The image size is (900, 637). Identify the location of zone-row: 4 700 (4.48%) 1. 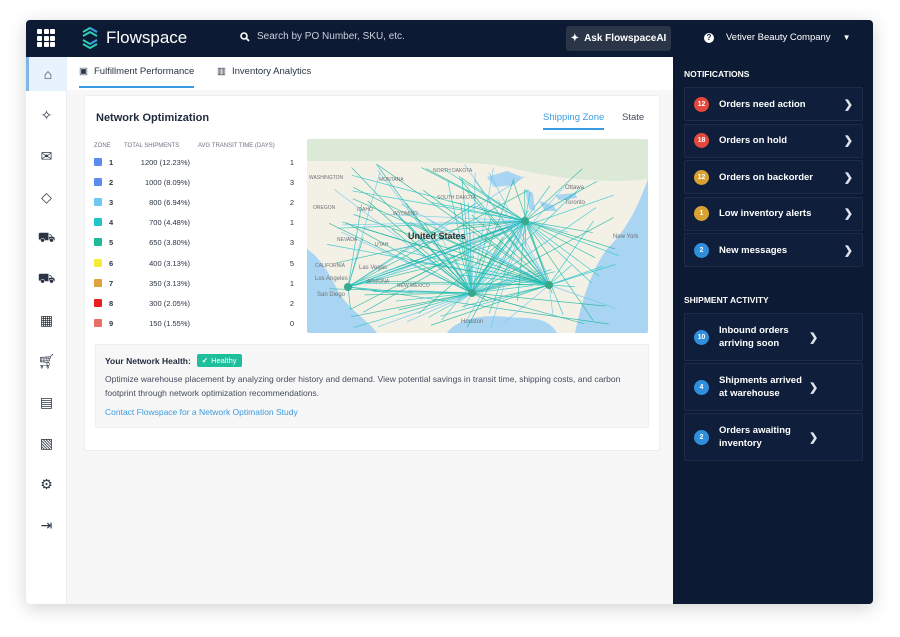
(194, 223).